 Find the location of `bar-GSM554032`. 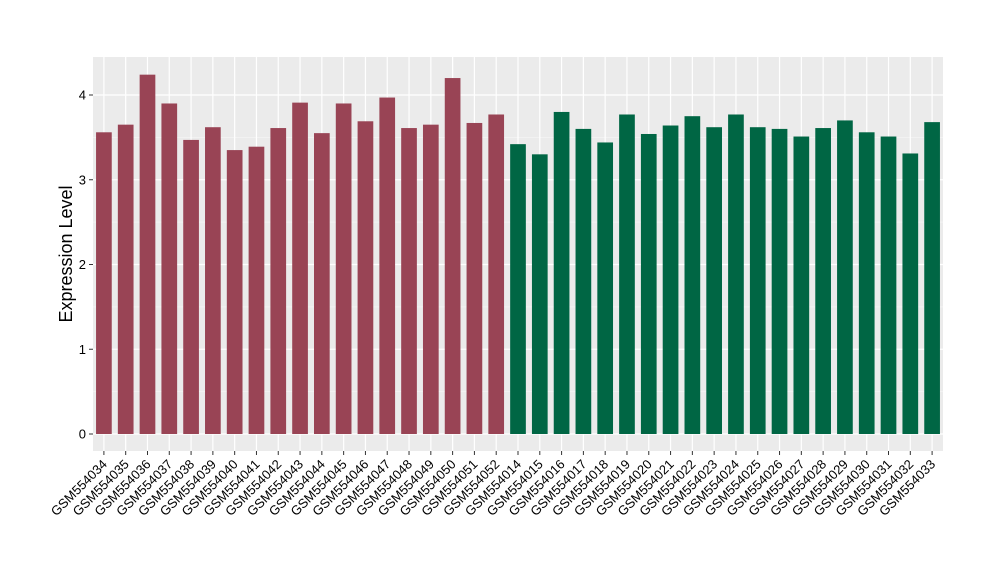

bar-GSM554032 is located at coordinates (910, 294).